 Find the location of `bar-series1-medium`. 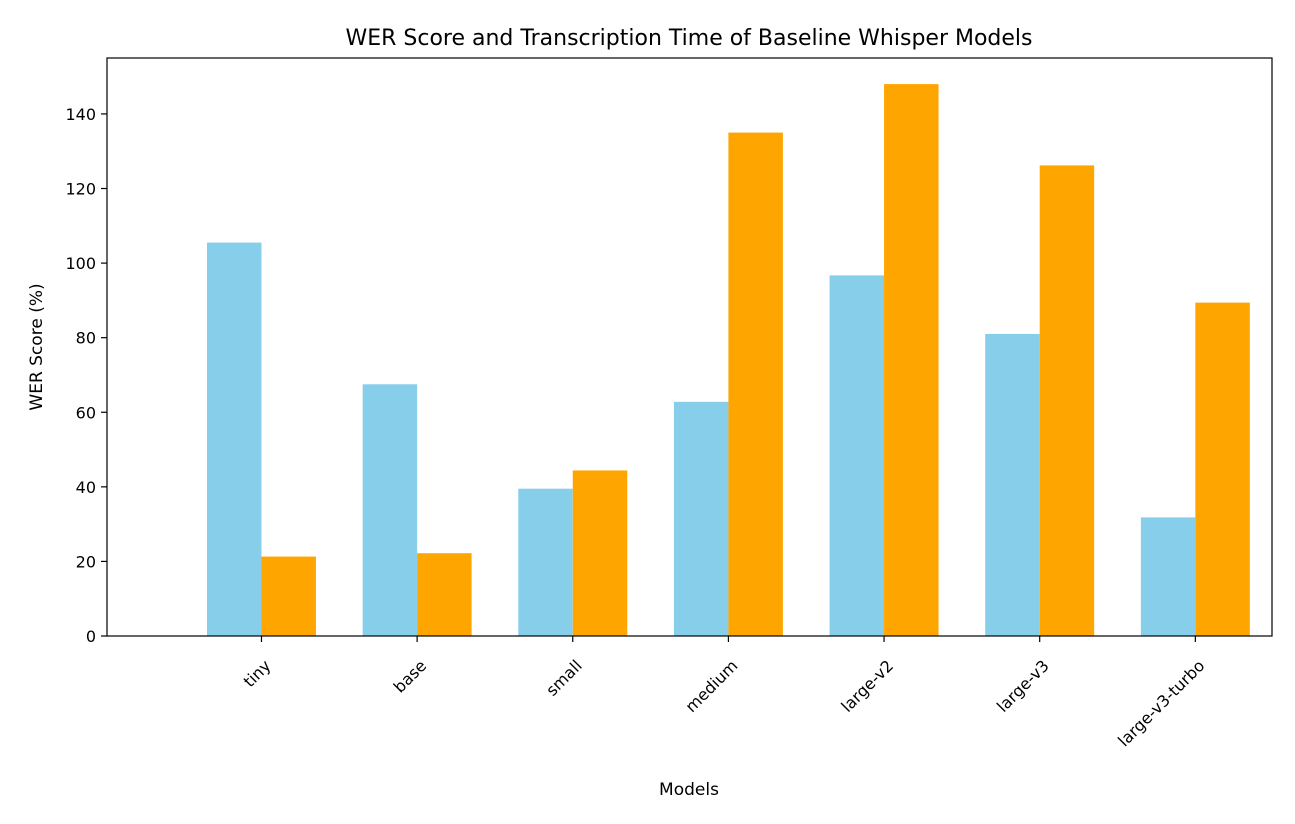

bar-series1-medium is located at coordinates (701, 518).